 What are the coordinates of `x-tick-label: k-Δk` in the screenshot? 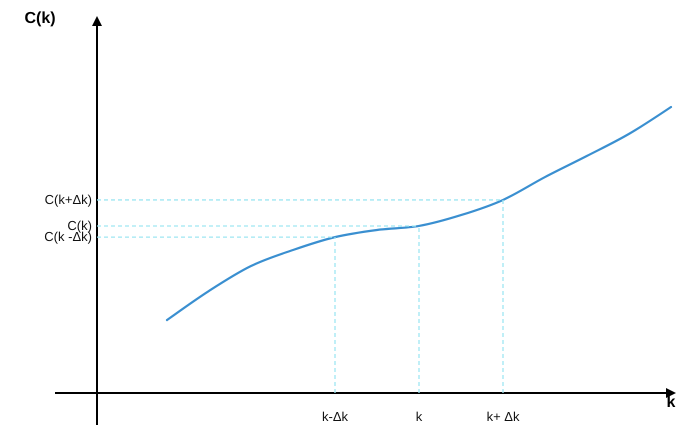 It's located at (335, 416).